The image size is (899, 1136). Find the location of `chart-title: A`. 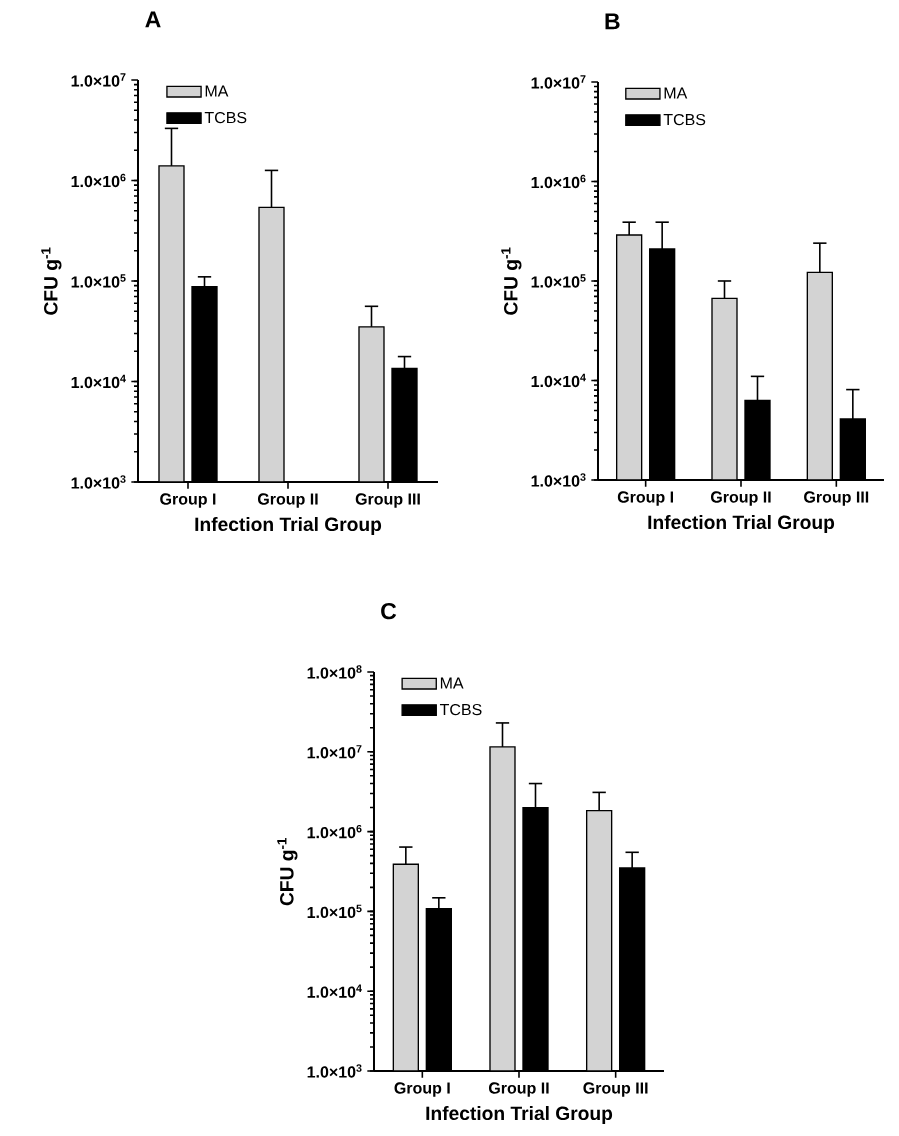

chart-title: A is located at coordinates (153, 19).